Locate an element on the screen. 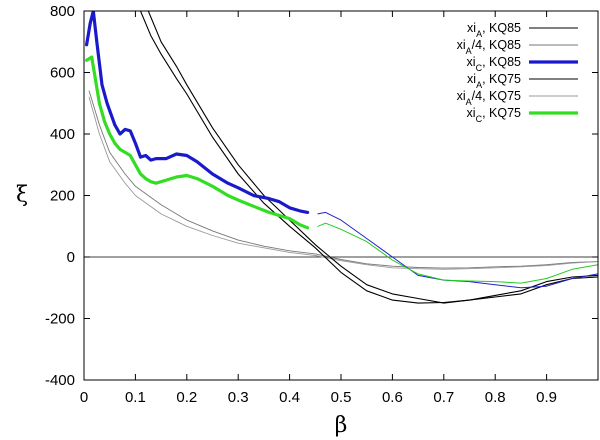  x-tick-label: 0.2 is located at coordinates (186, 397).